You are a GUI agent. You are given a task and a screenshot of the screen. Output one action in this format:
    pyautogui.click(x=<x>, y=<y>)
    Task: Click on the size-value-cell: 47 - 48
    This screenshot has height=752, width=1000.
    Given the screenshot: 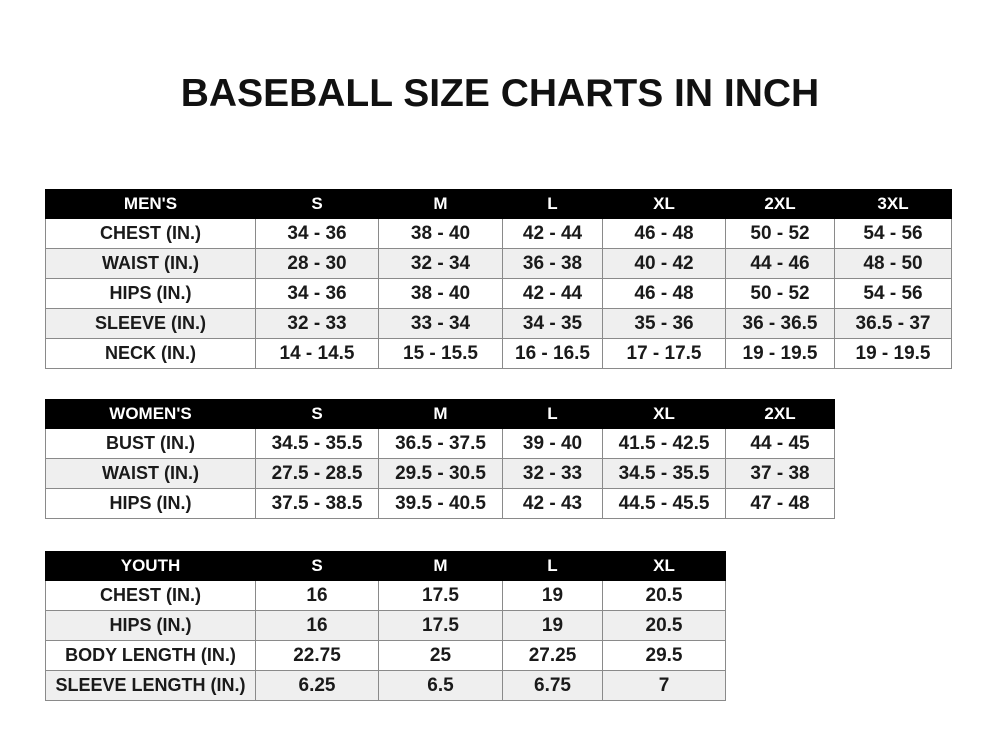 What is the action you would take?
    pyautogui.click(x=780, y=503)
    